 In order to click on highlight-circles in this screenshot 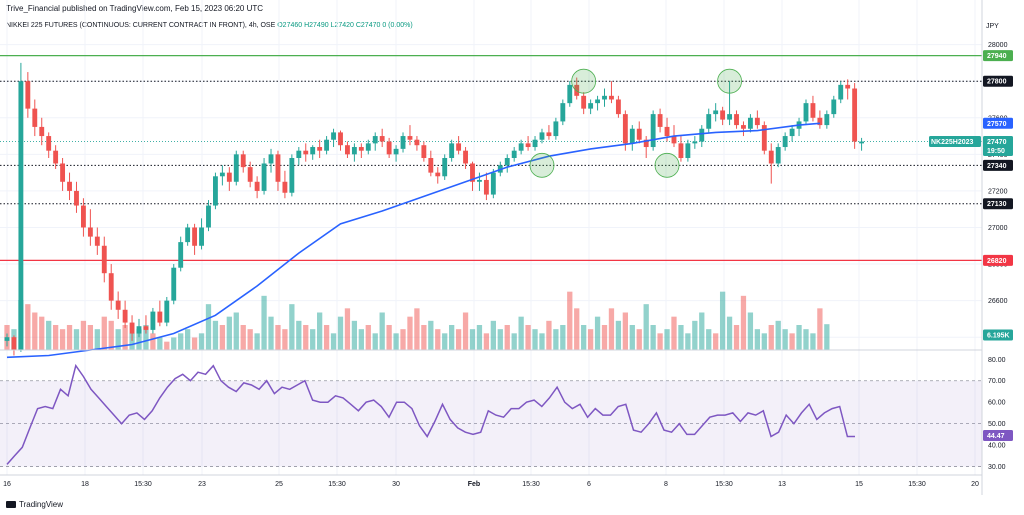, I will do `click(635, 123)`.